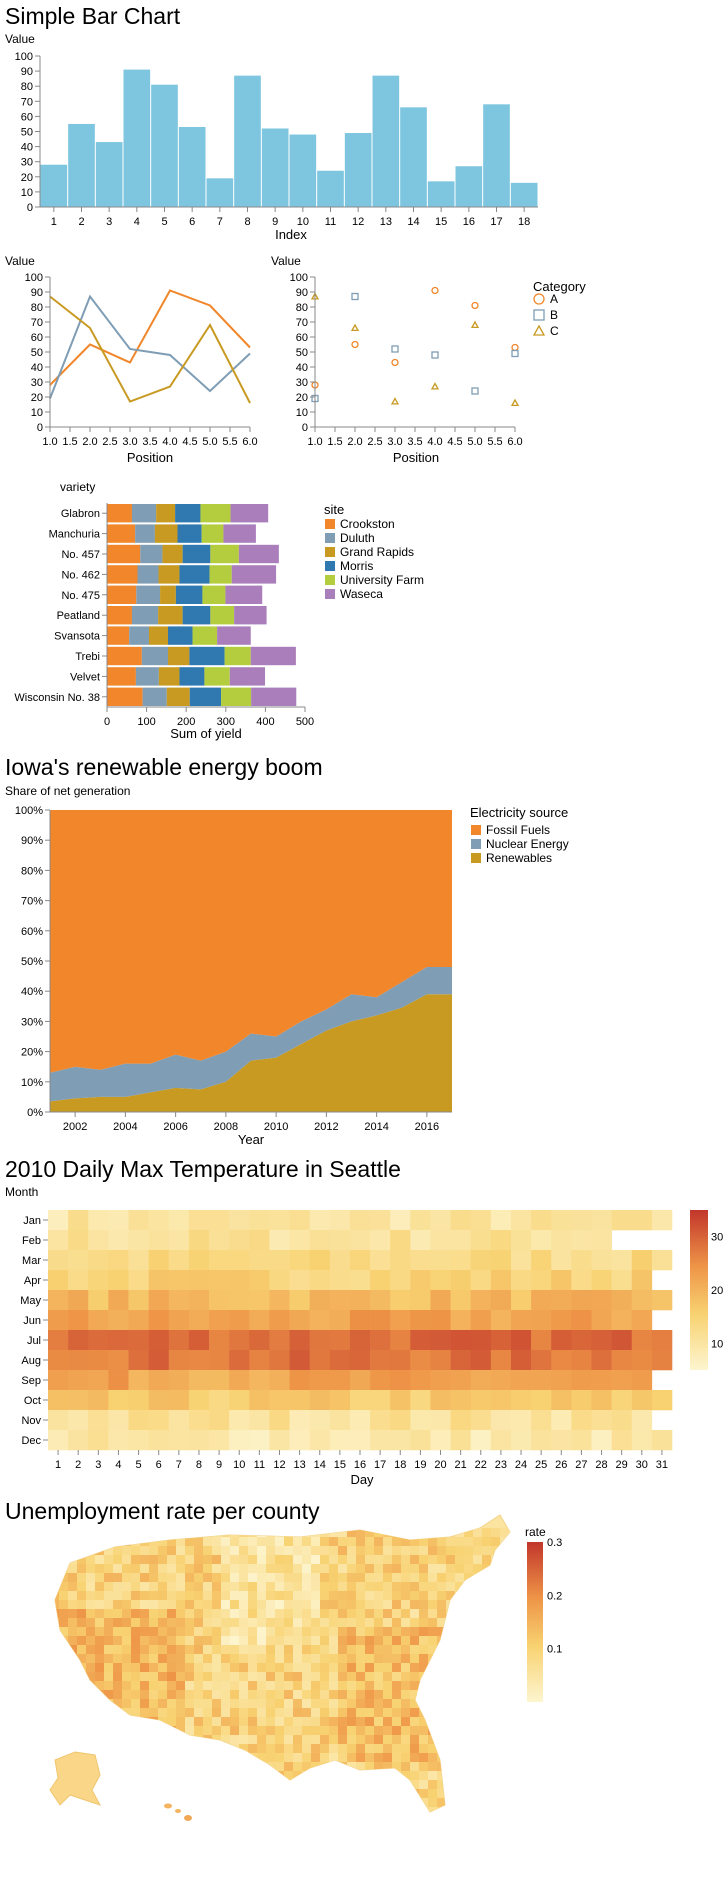  I want to click on x-tick-label: 5.0, so click(209, 442).